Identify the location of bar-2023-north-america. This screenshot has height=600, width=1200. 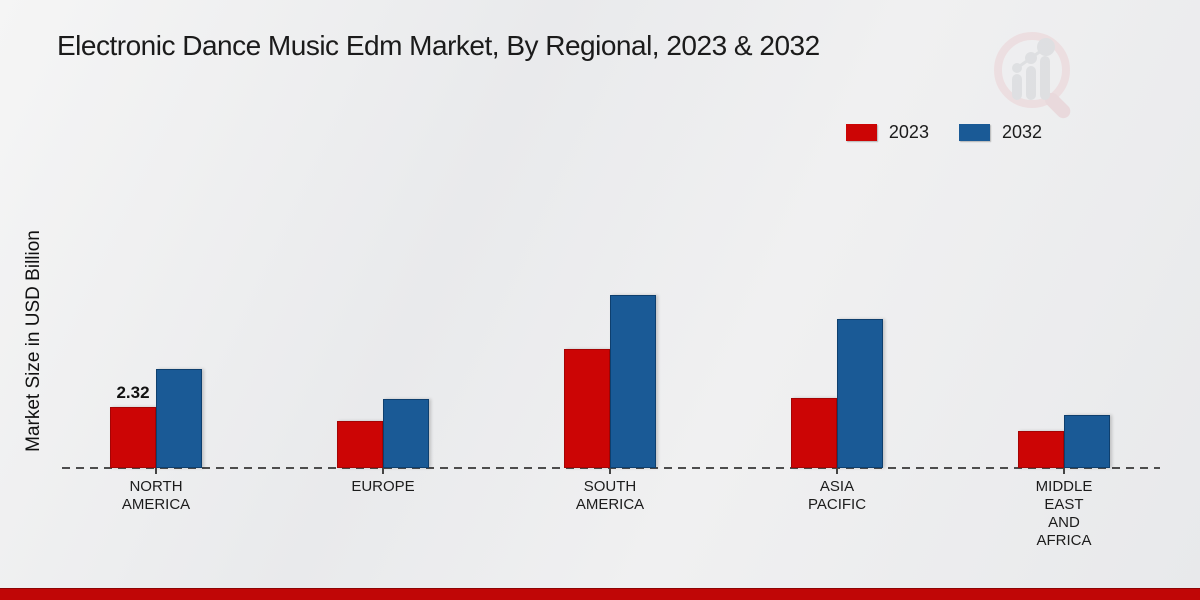
(133, 437).